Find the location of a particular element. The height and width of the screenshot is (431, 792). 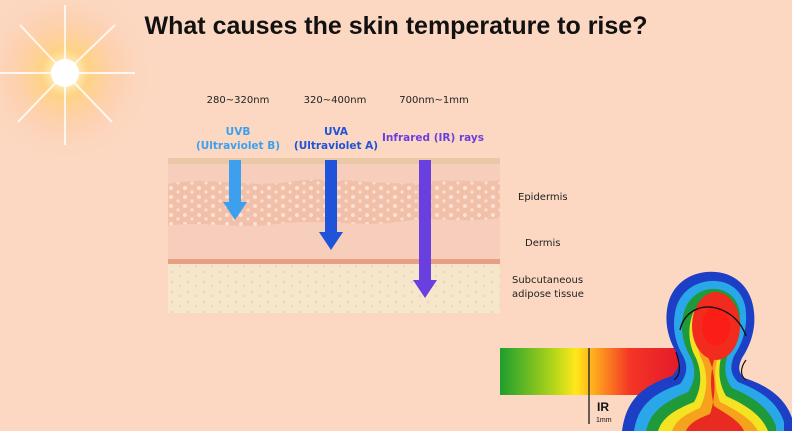

uva-arrow is located at coordinates (331, 205).